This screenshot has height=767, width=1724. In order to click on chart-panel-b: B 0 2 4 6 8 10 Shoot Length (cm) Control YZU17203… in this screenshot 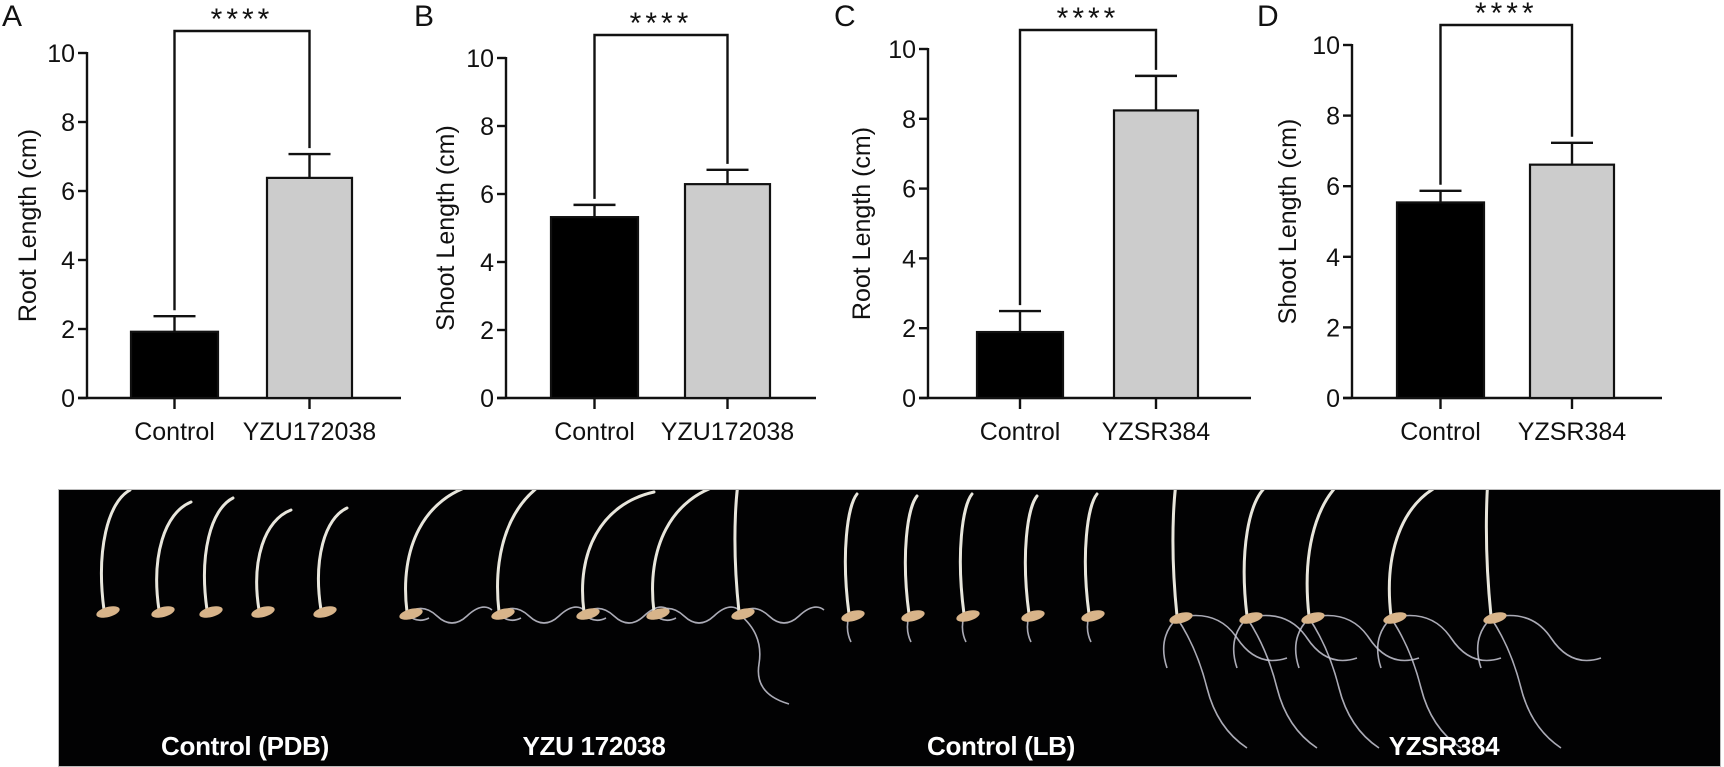, I will do `click(615, 223)`.